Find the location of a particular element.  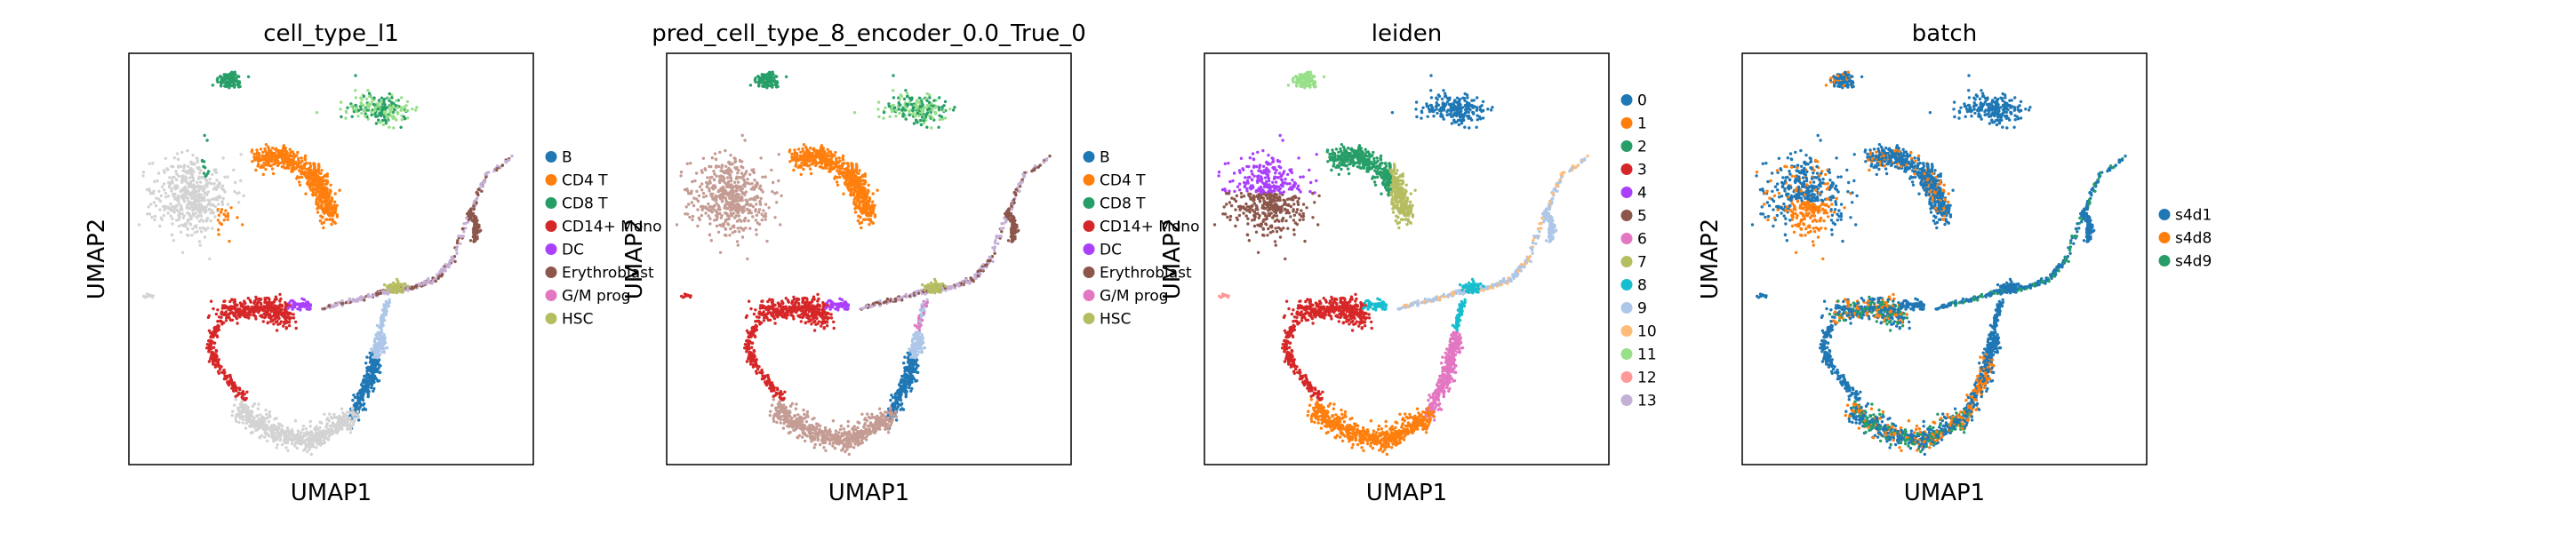

legend-marker is located at coordinates (551, 272).